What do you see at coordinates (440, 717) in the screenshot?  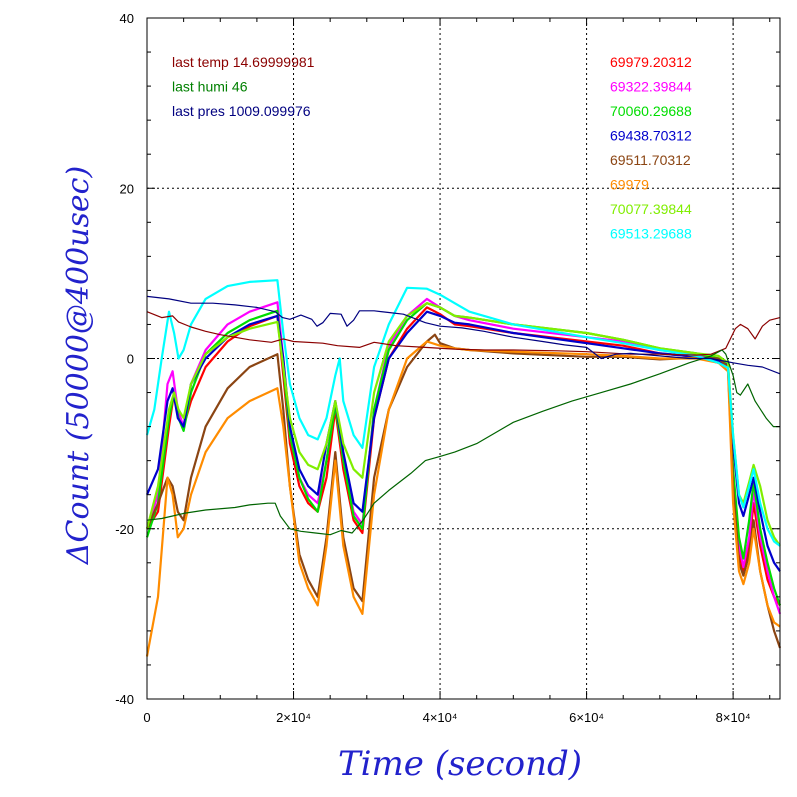 I see `x-tick-label: 4×10⁴` at bounding box center [440, 717].